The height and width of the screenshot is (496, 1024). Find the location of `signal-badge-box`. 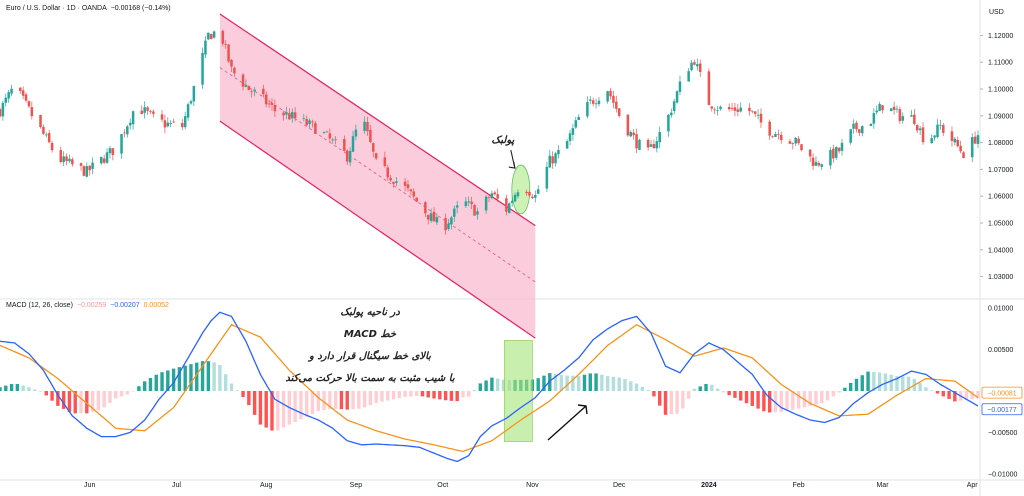

signal-badge-box is located at coordinates (1002, 392).